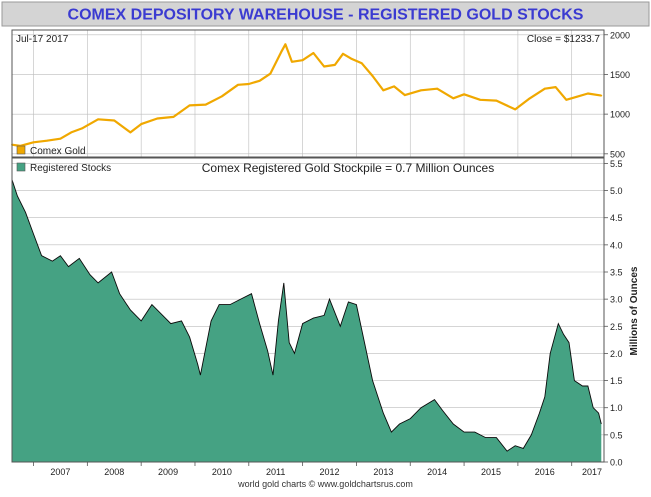 This screenshot has width=651, height=497. I want to click on stocks-y-tick-label: 4.0, so click(616, 245).